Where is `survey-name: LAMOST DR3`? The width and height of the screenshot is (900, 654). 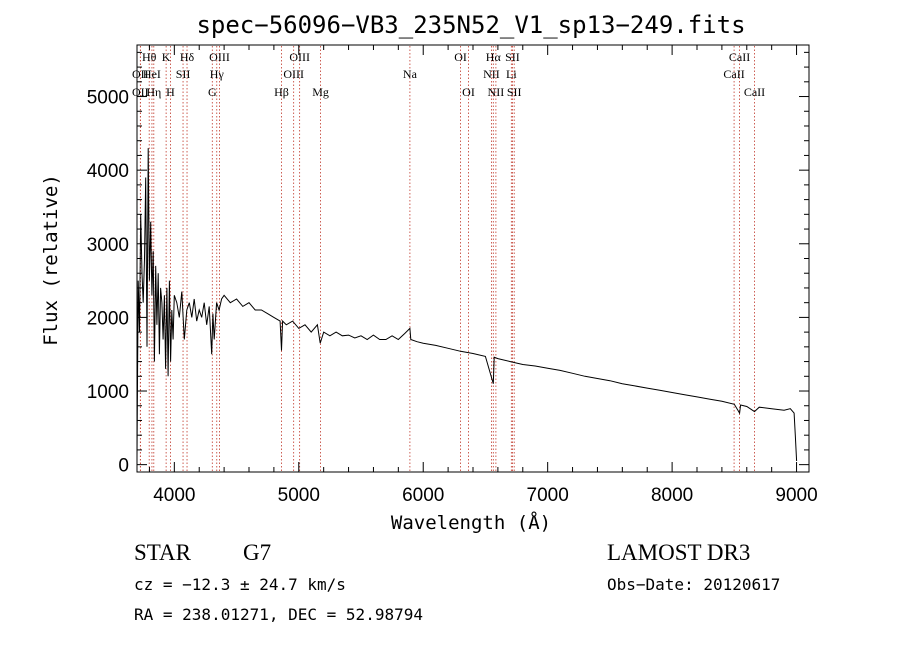 survey-name: LAMOST DR3 is located at coordinates (678, 552).